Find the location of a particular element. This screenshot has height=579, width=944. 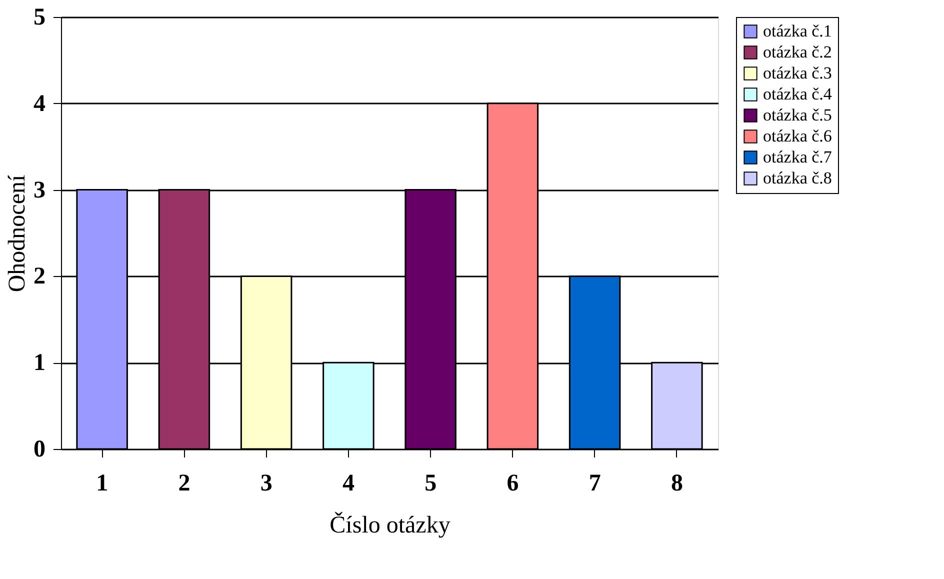

legend-label: otázka č.4 is located at coordinates (797, 94).